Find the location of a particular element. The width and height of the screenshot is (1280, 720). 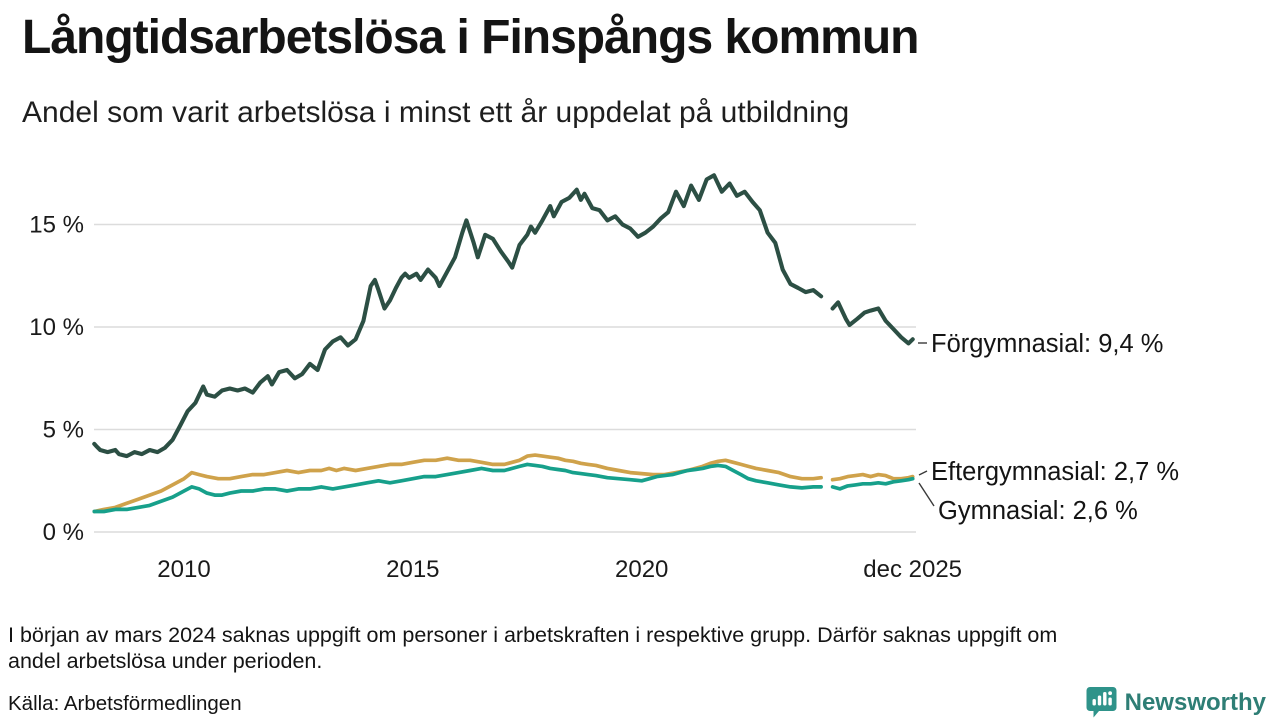

newsworthy-logo: Newsworthy is located at coordinates (1176, 702).